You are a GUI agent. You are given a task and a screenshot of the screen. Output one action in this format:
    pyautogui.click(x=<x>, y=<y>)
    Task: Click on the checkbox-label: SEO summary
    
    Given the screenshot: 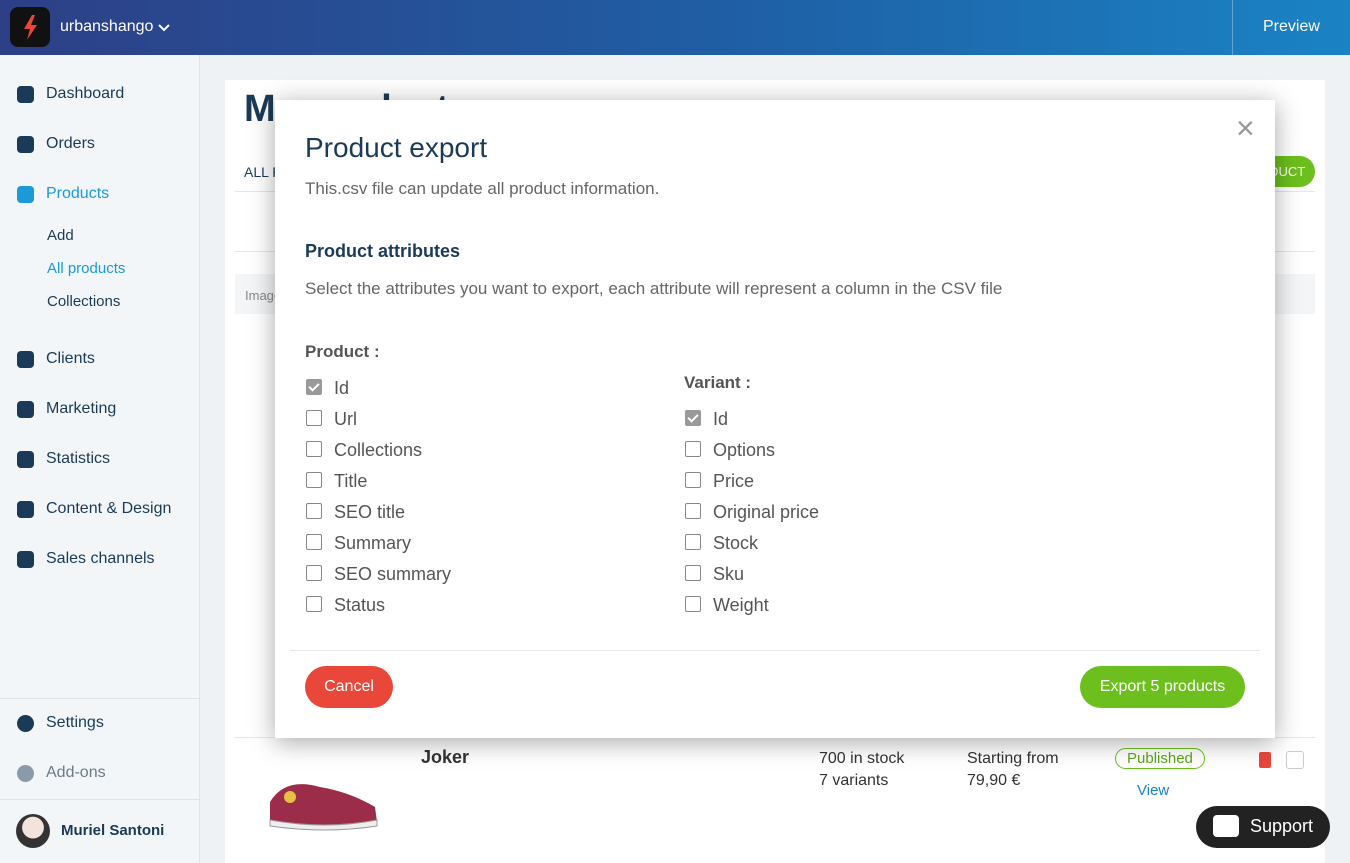 What is the action you would take?
    pyautogui.click(x=393, y=574)
    